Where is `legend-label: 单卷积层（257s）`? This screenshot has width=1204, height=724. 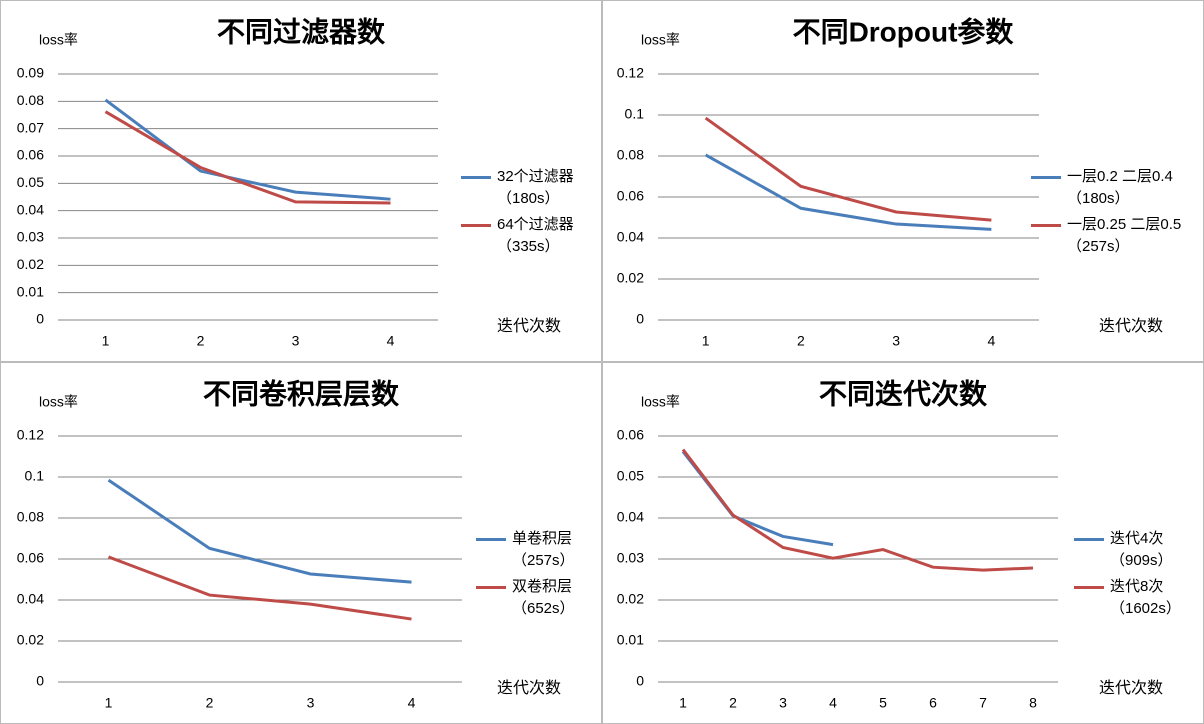
legend-label: 单卷积层（257s） is located at coordinates (543, 549).